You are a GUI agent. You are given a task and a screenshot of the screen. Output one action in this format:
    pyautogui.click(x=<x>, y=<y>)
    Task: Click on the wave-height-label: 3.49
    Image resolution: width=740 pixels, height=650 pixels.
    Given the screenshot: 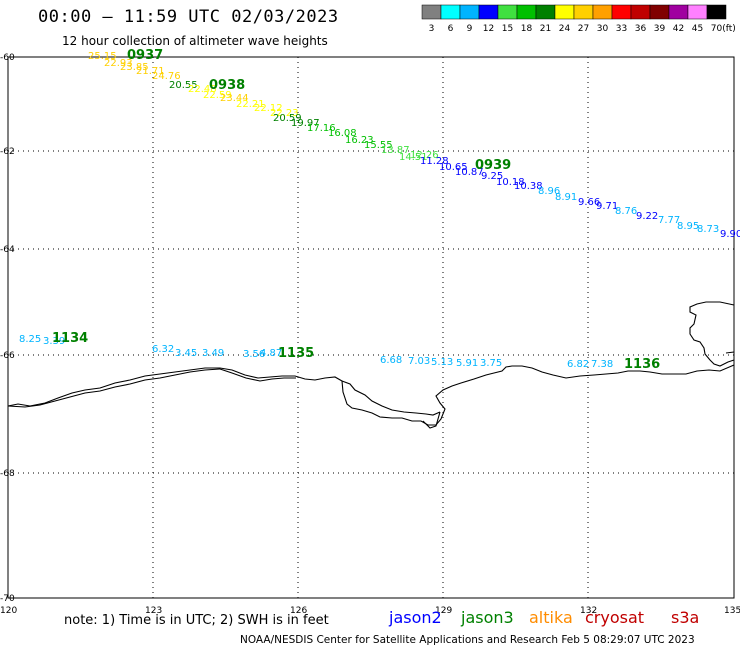 What is the action you would take?
    pyautogui.click(x=213, y=353)
    